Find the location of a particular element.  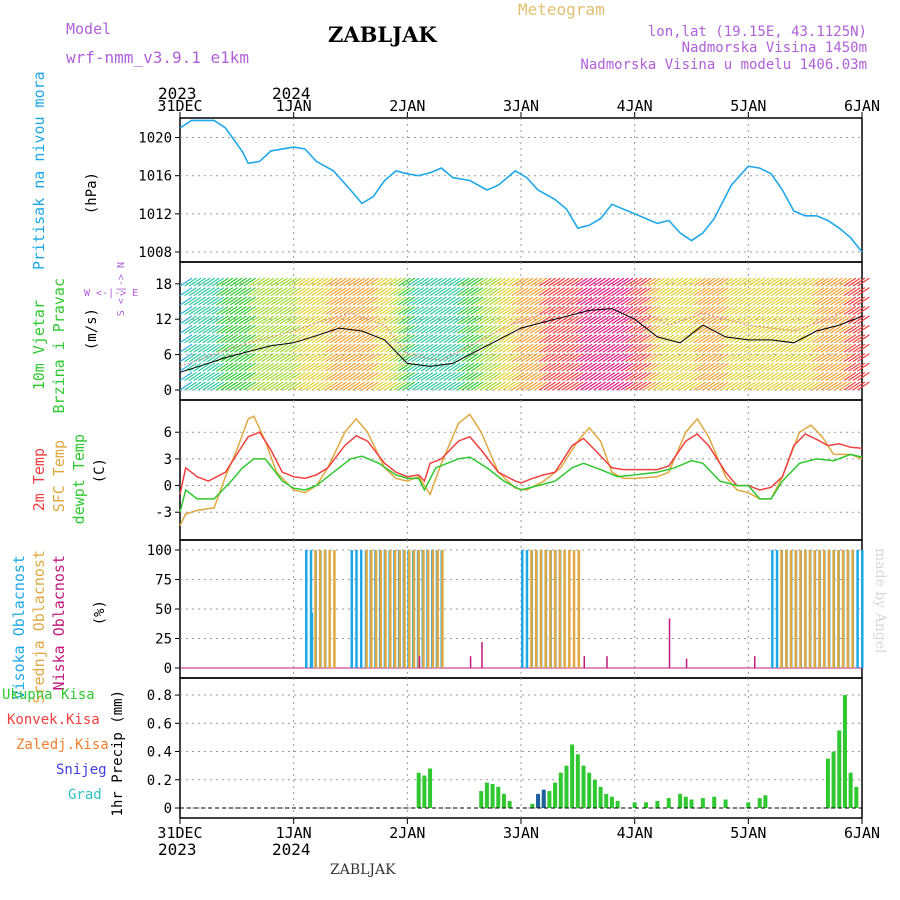

model-name: wrf-nmm_v3.9.1 e1km is located at coordinates (158, 57).